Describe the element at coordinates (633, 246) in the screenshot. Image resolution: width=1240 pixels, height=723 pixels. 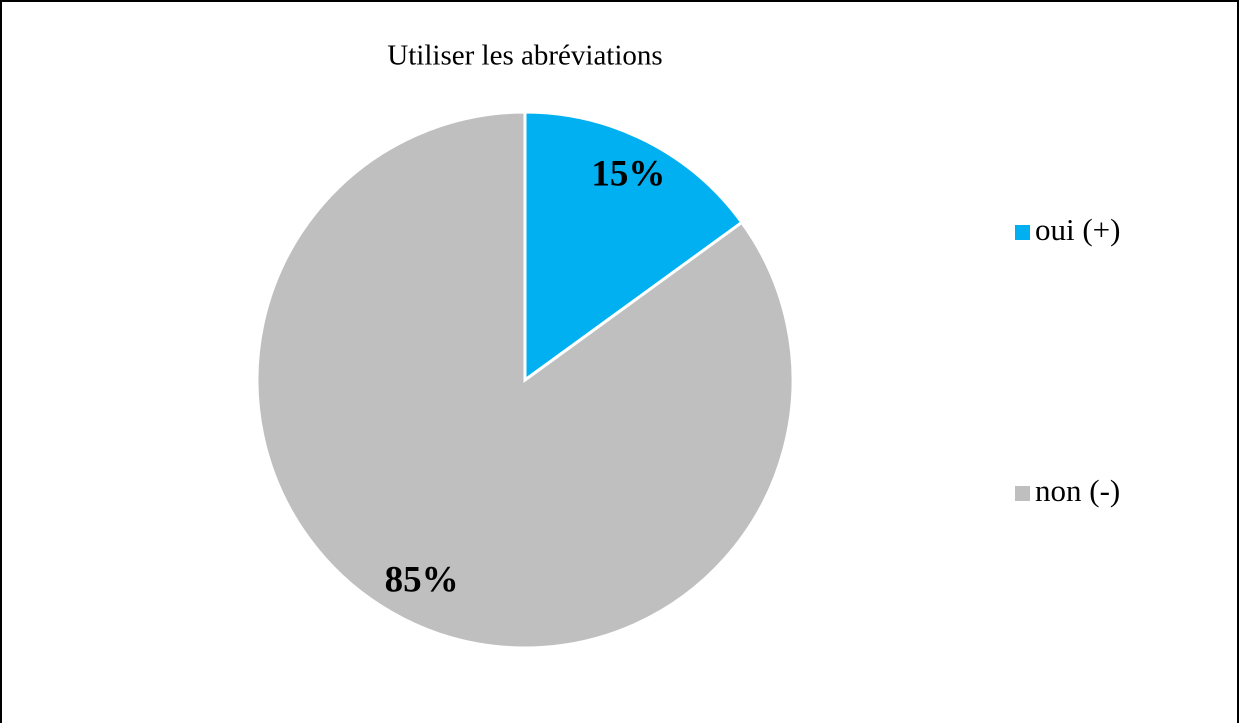
I see `pie-slice` at that location.